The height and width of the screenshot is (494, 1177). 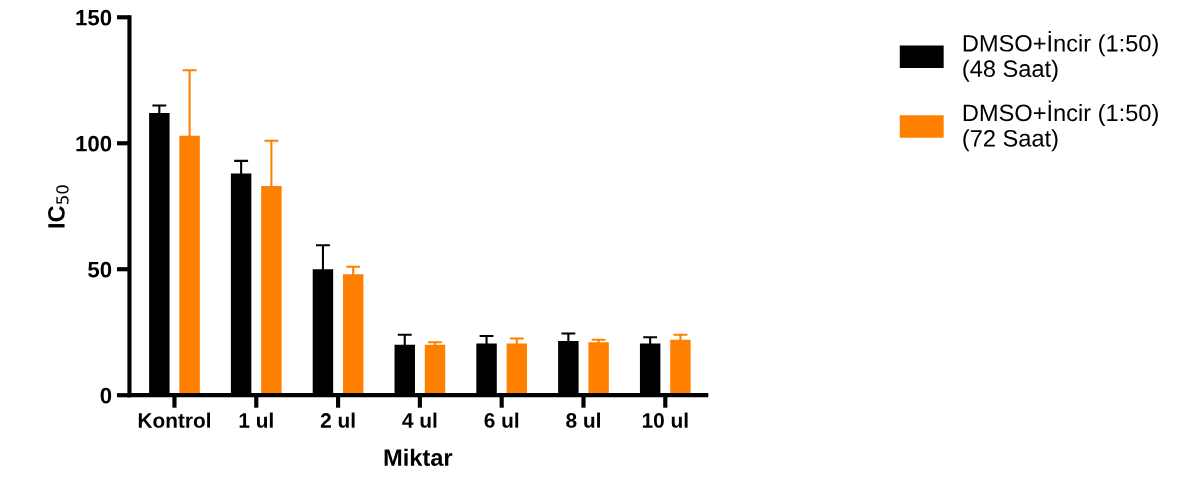 I want to click on y-axis-title: IC$_{50}$, so click(x=58, y=206).